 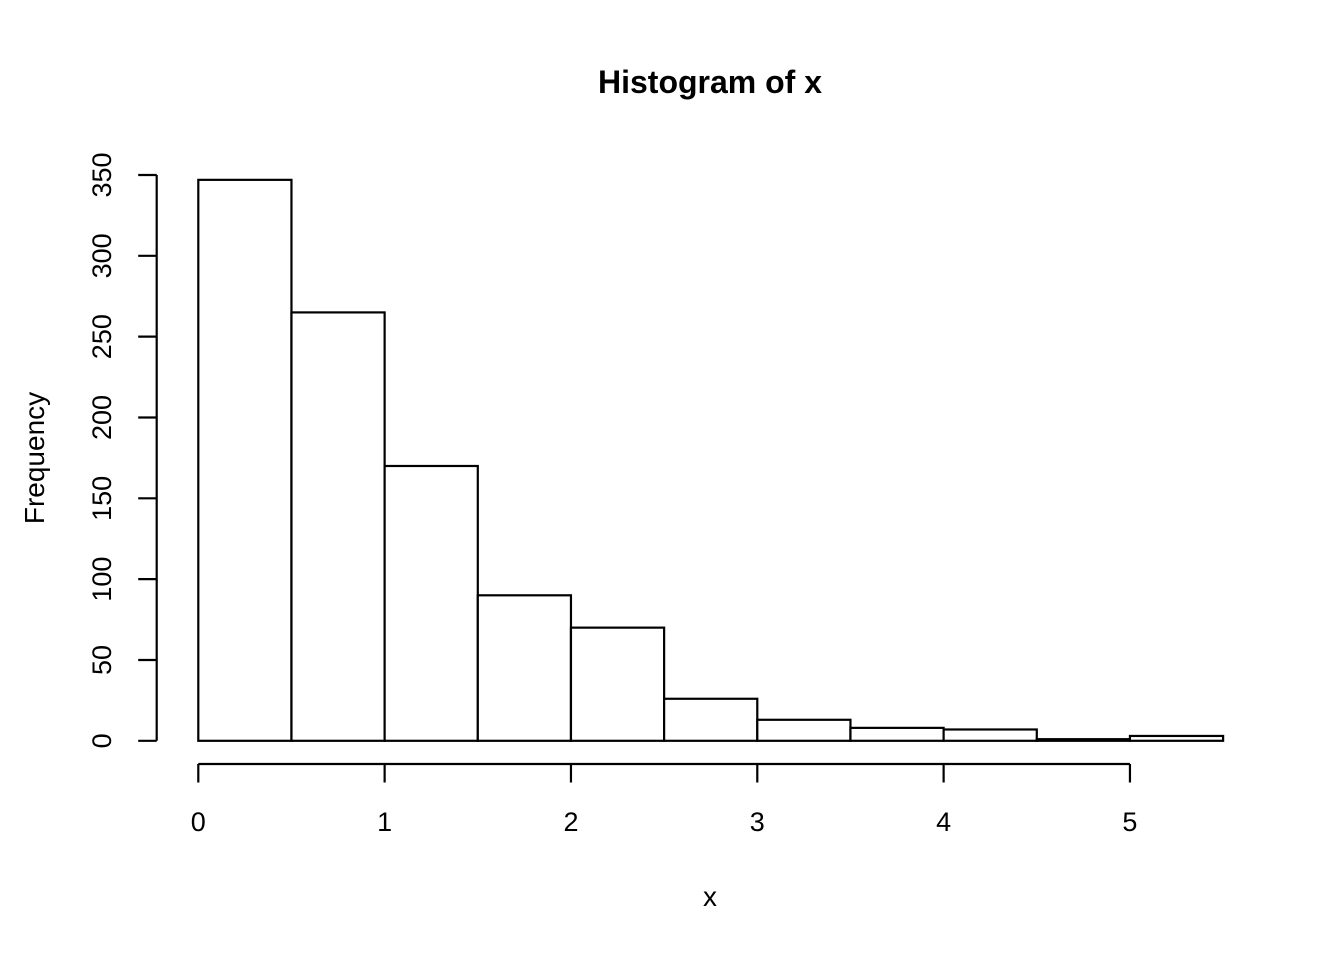 I want to click on y-tick-label: 50, so click(x=102, y=660).